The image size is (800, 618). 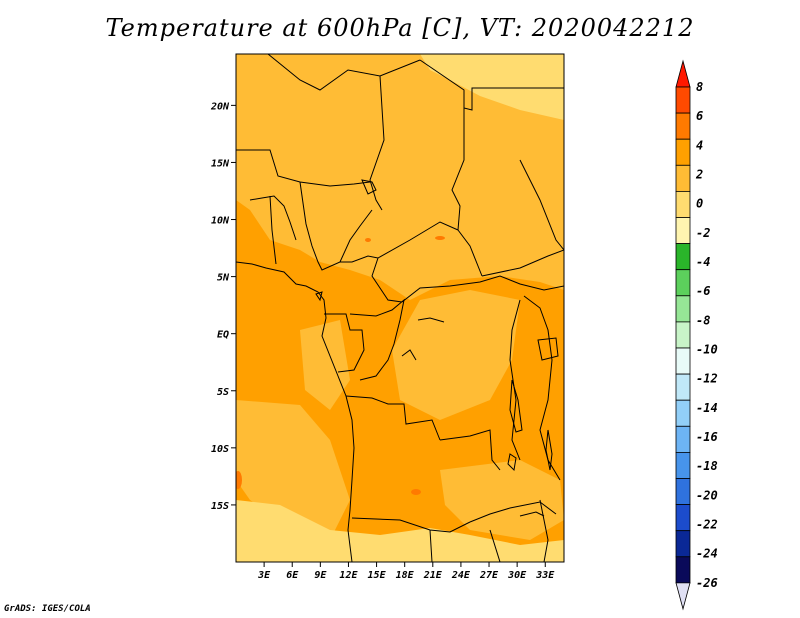 What do you see at coordinates (320, 575) in the screenshot?
I see `lon-tick-label: 9E` at bounding box center [320, 575].